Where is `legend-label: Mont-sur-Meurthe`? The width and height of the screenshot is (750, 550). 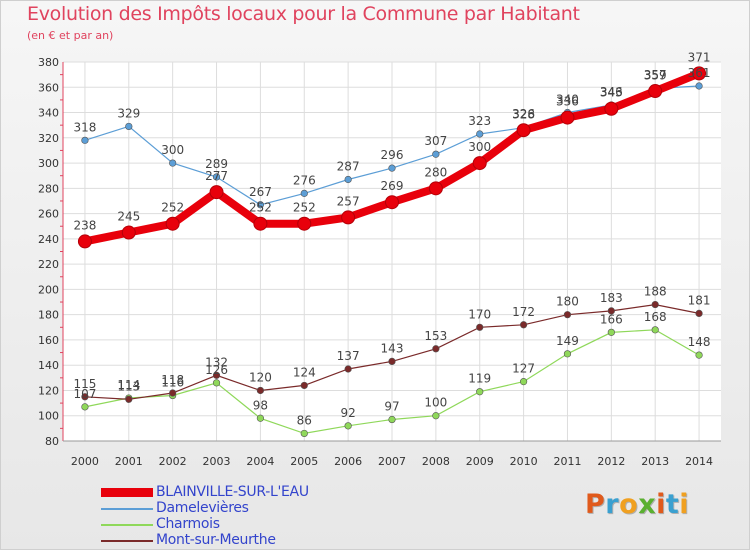
legend-label: Mont-sur-Meurthe is located at coordinates (216, 540).